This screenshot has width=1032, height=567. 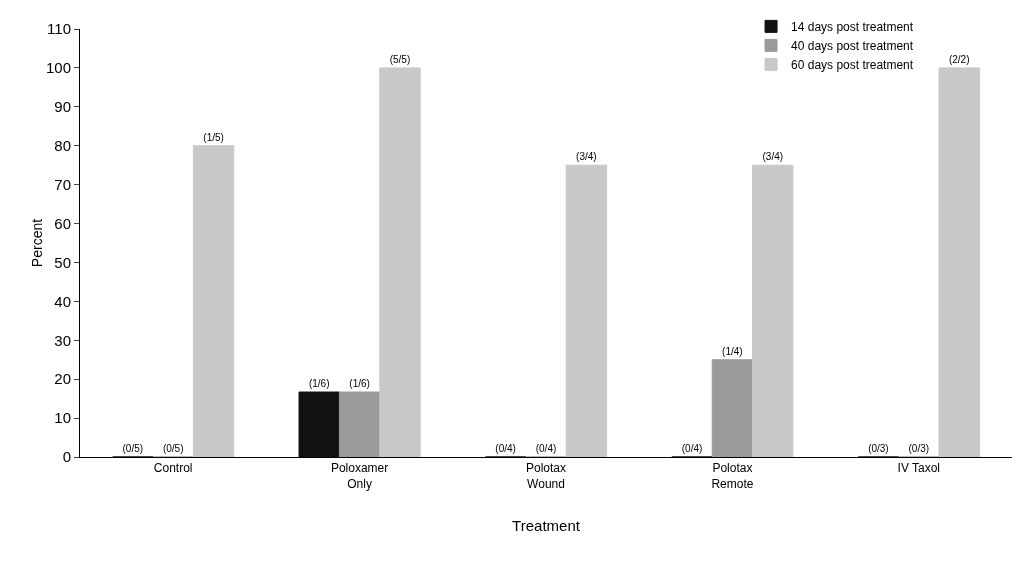 What do you see at coordinates (732, 351) in the screenshot?
I see `data-label: (1/4)` at bounding box center [732, 351].